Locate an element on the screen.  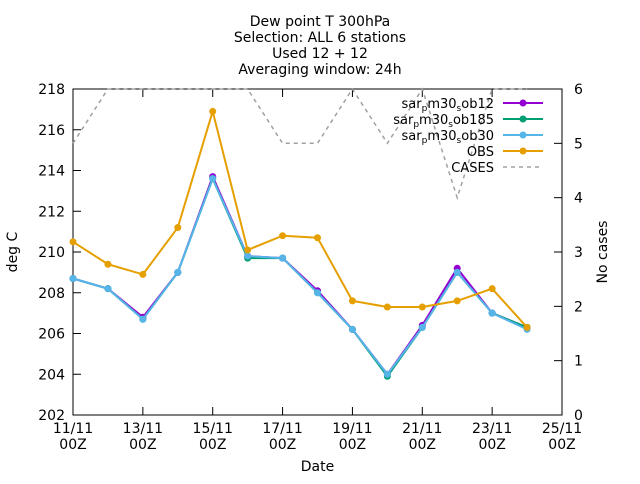
legend-label-0: sarpm30sob12 is located at coordinates (448, 105).